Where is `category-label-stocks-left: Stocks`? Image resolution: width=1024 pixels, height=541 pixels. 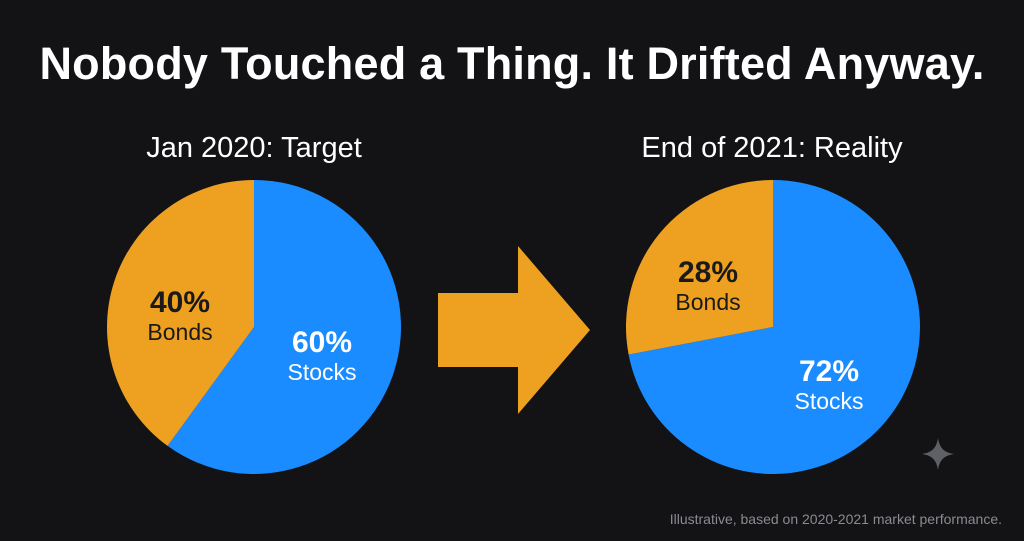 category-label-stocks-left: Stocks is located at coordinates (321, 372).